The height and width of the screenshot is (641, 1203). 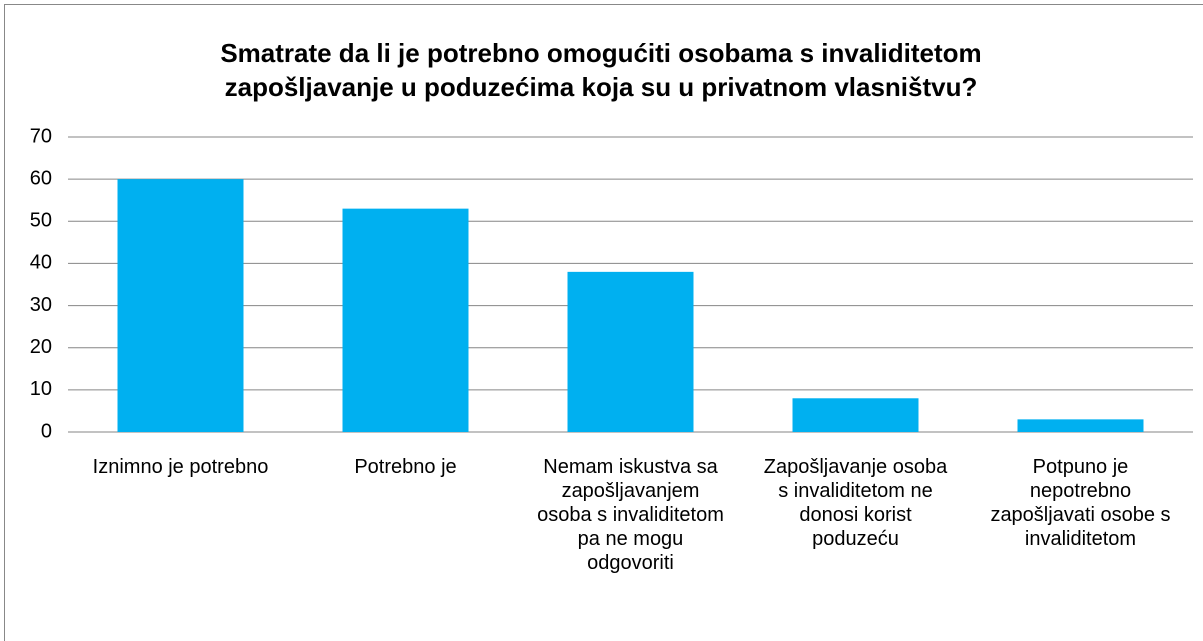 I want to click on y-tick-label: 50, so click(x=41, y=221).